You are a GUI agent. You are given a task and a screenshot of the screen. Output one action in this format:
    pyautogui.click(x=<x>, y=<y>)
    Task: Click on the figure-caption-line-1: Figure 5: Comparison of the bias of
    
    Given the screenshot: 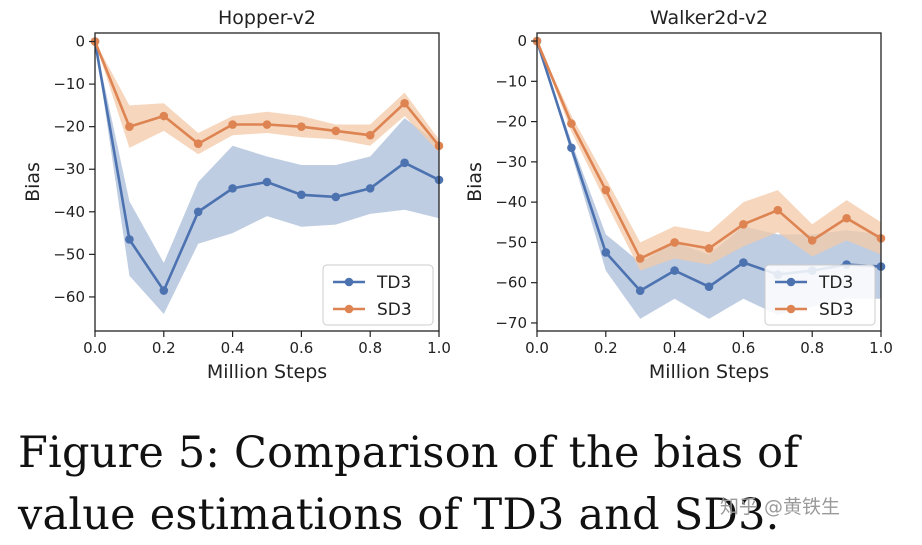 What is the action you would take?
    pyautogui.click(x=409, y=453)
    